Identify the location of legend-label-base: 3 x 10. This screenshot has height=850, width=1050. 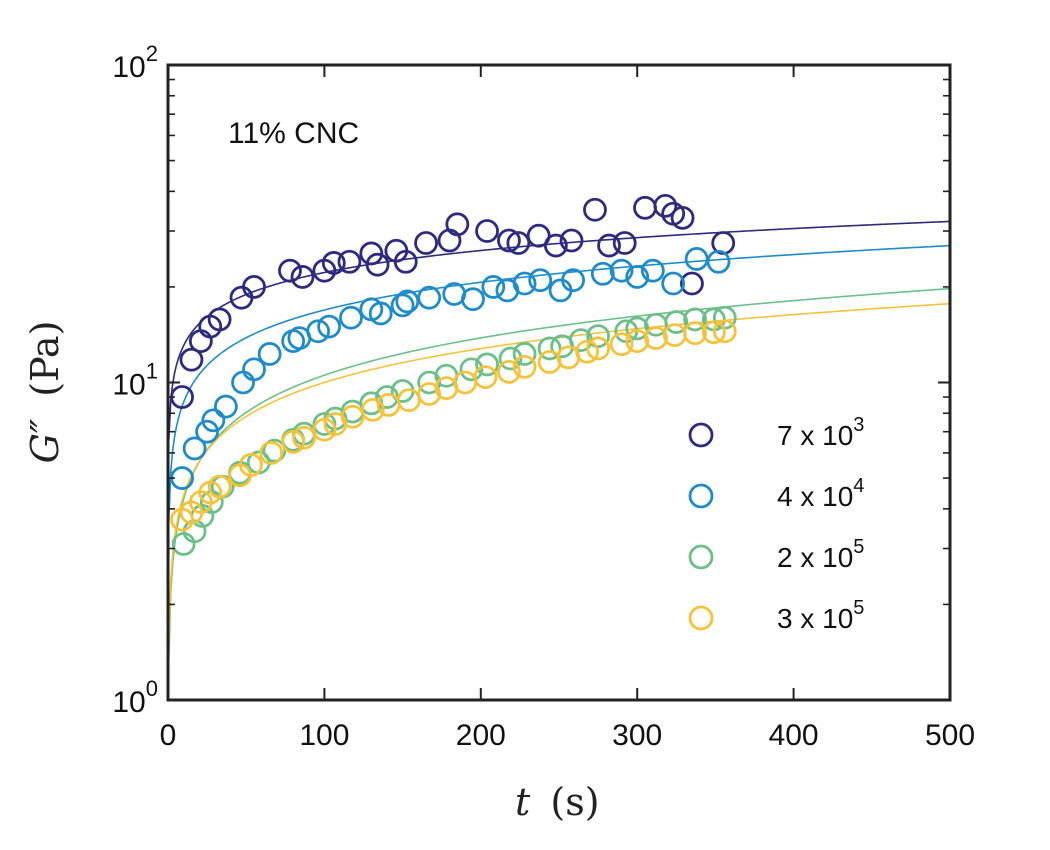
(815, 618).